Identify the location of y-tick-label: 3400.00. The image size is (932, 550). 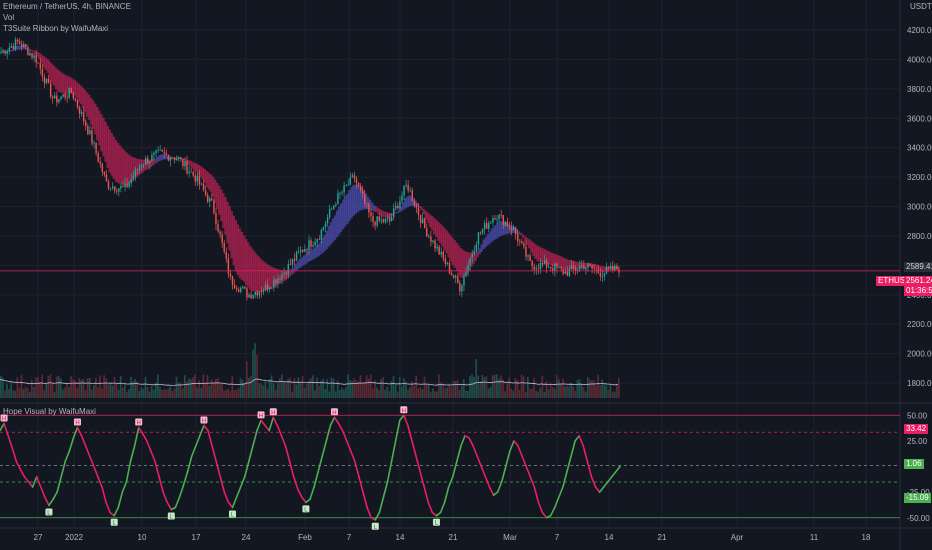
(919, 148).